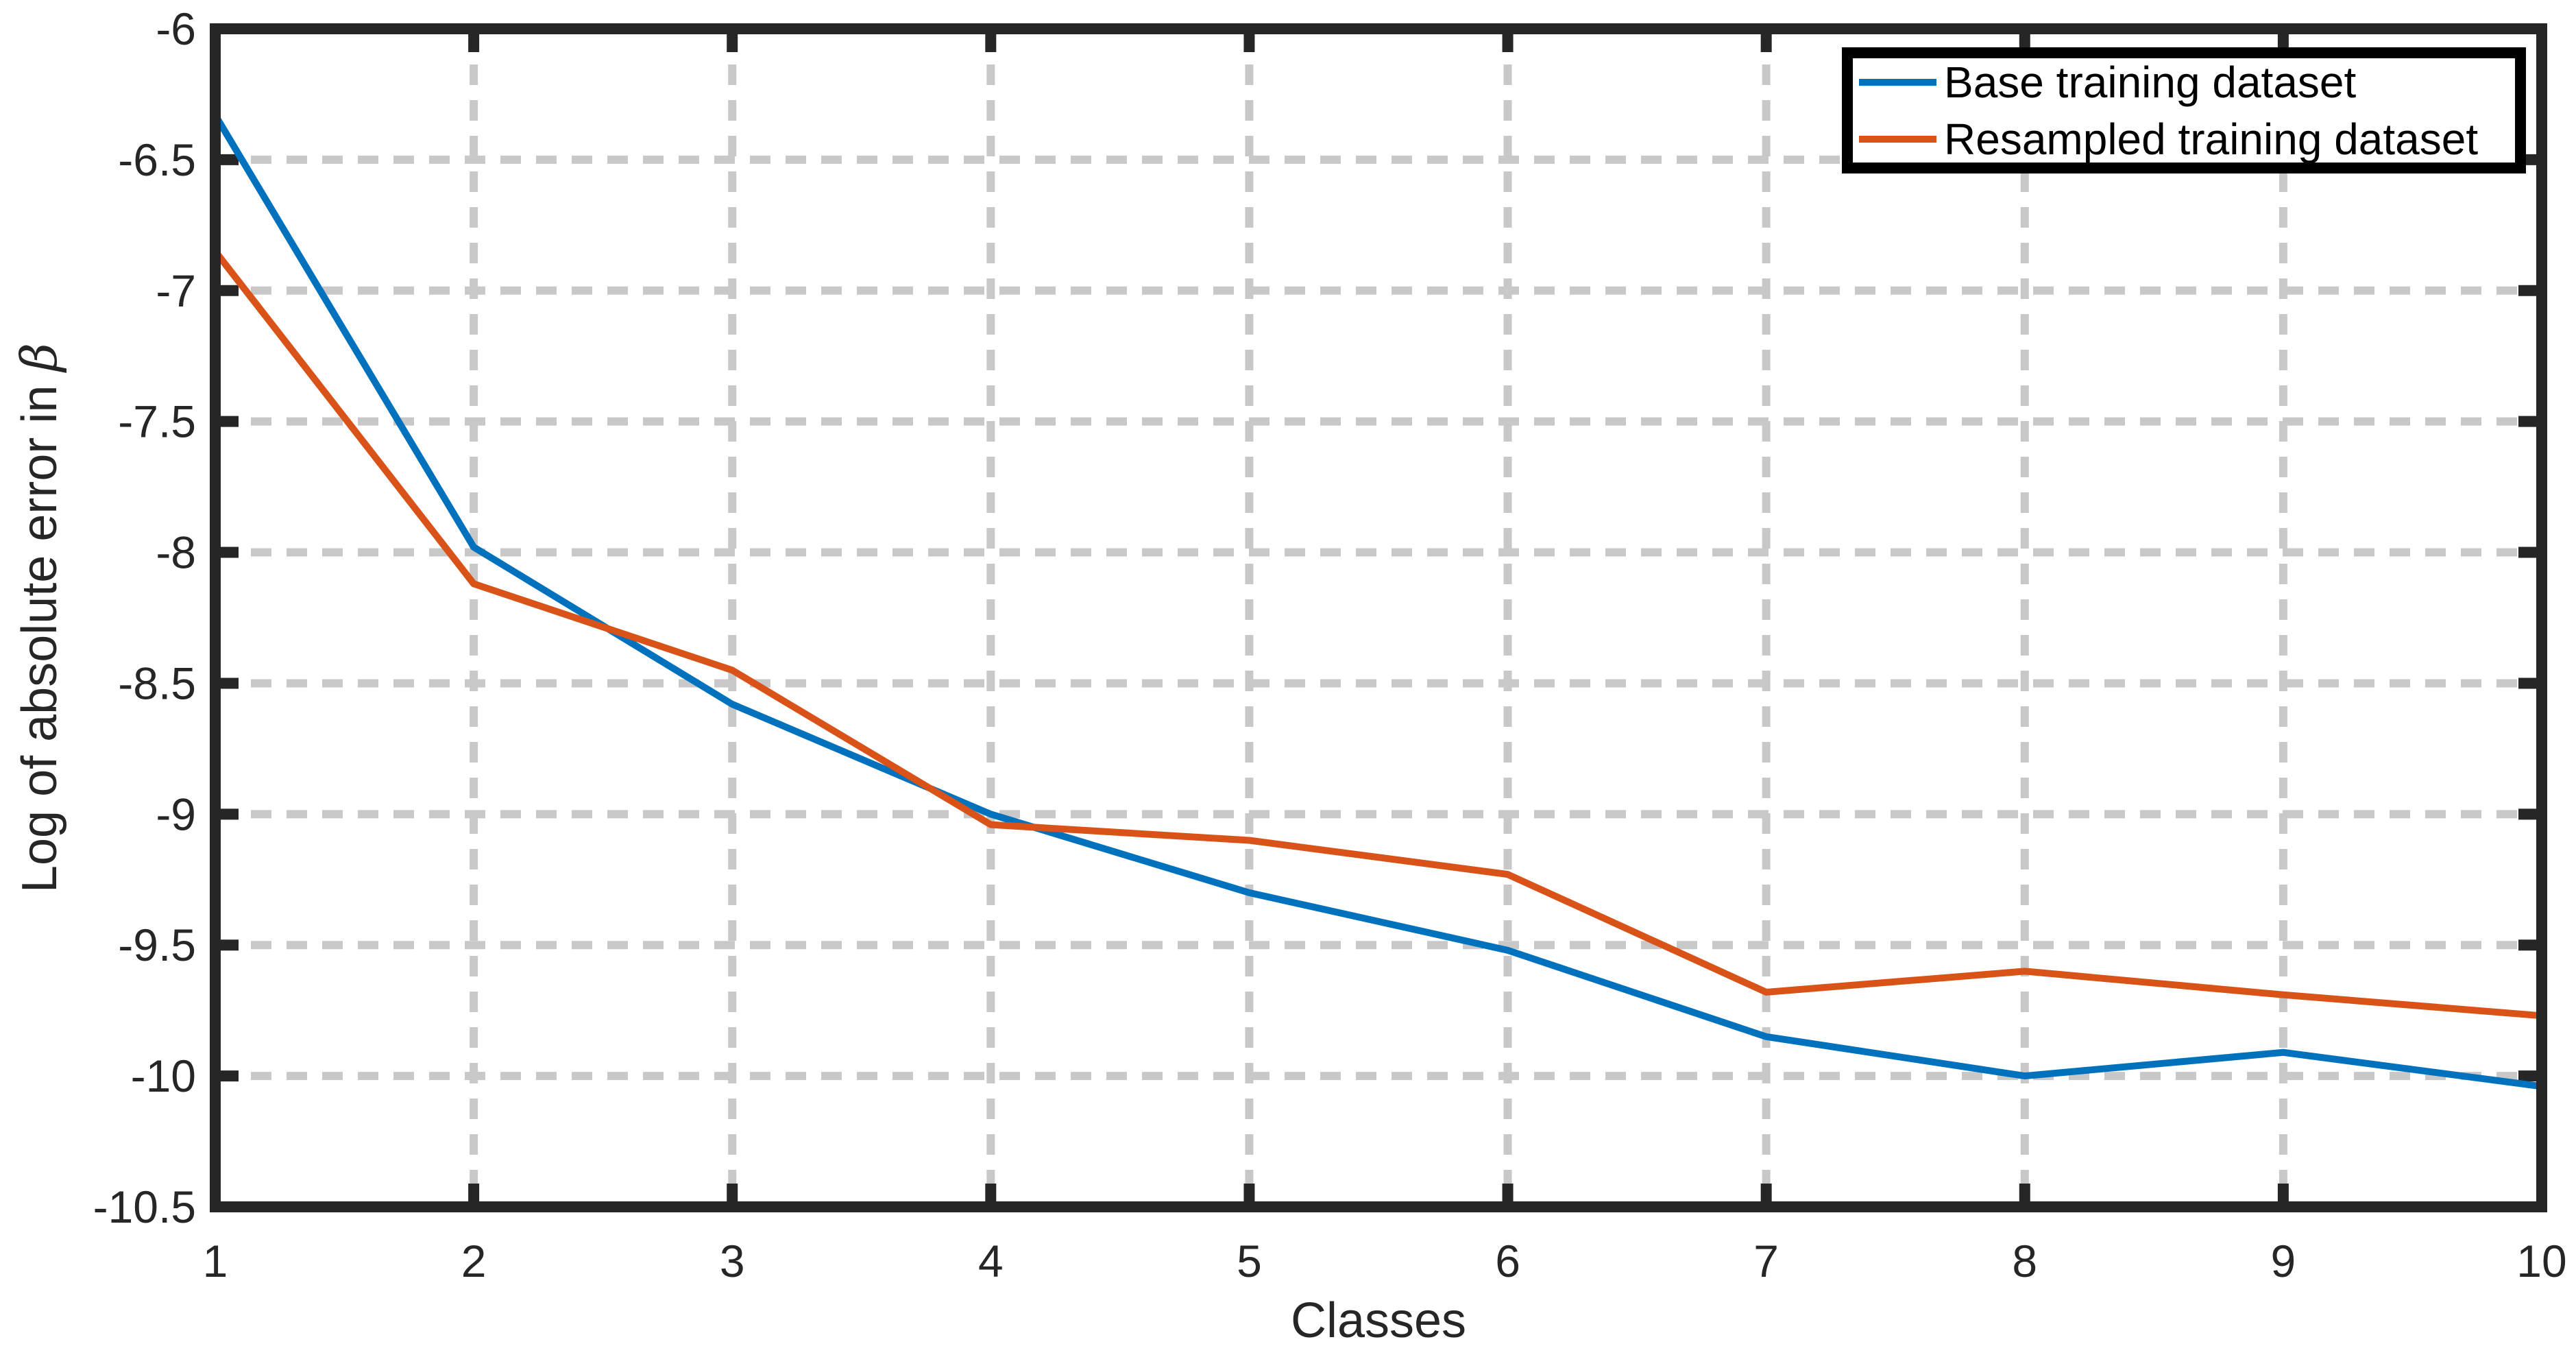  Describe the element at coordinates (474, 1261) in the screenshot. I see `x-tick-label: 2` at that location.